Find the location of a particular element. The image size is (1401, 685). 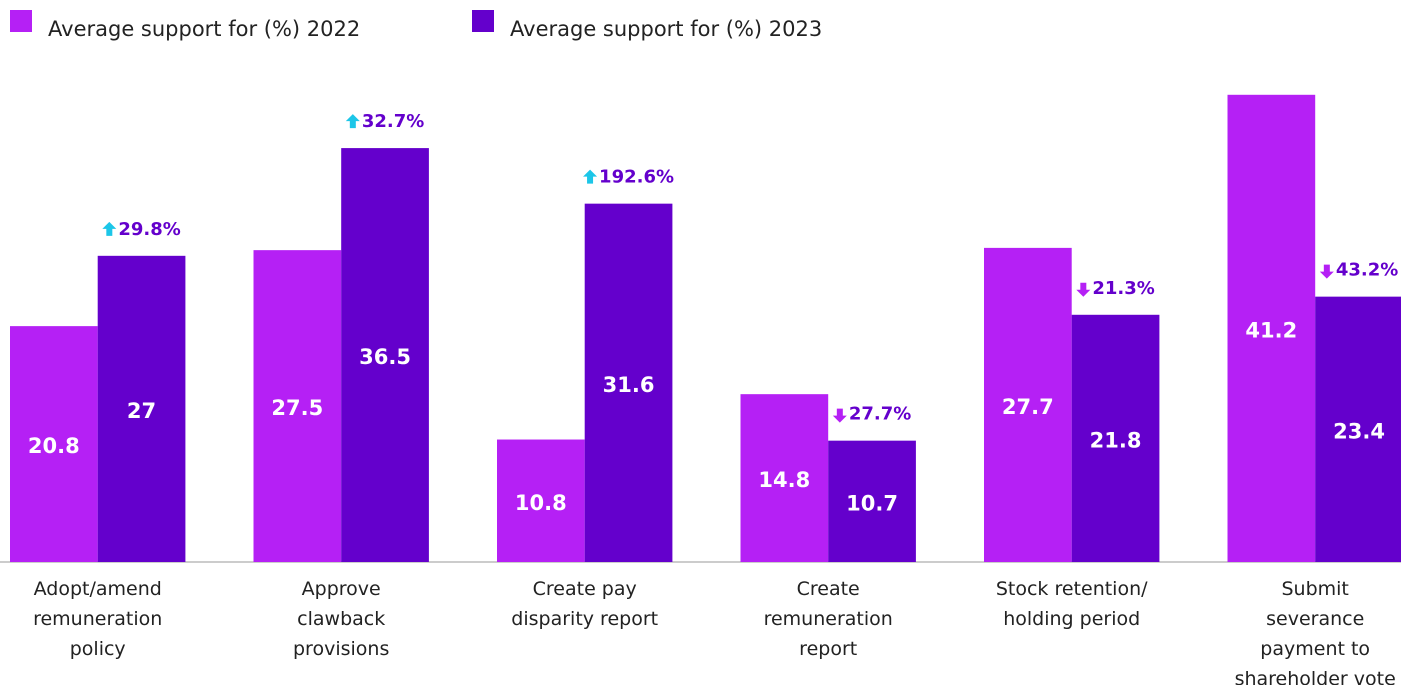

change-label: 192.6% is located at coordinates (636, 177).